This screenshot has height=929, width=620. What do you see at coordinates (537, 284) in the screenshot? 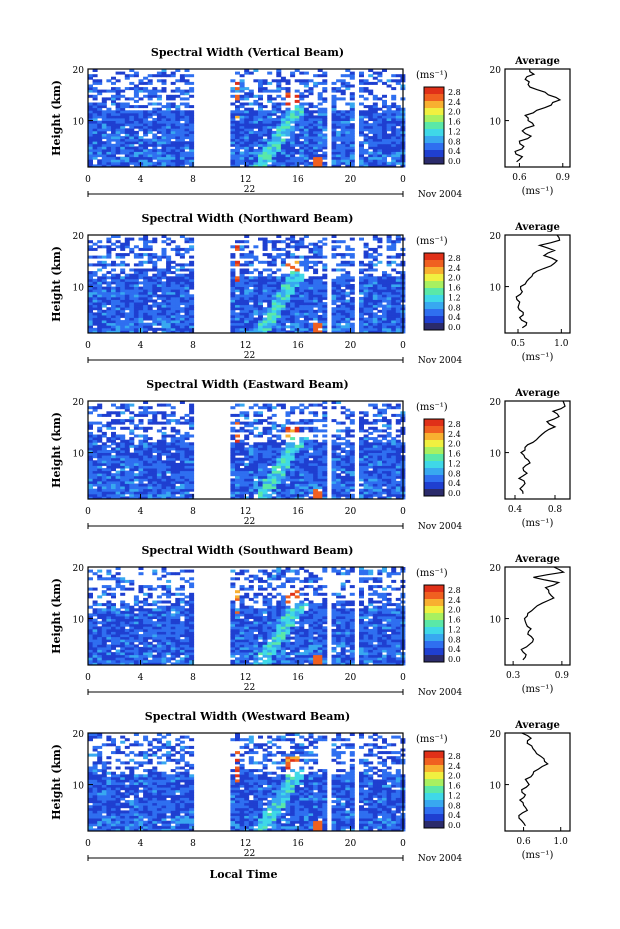
I see `average-frame` at bounding box center [537, 284].